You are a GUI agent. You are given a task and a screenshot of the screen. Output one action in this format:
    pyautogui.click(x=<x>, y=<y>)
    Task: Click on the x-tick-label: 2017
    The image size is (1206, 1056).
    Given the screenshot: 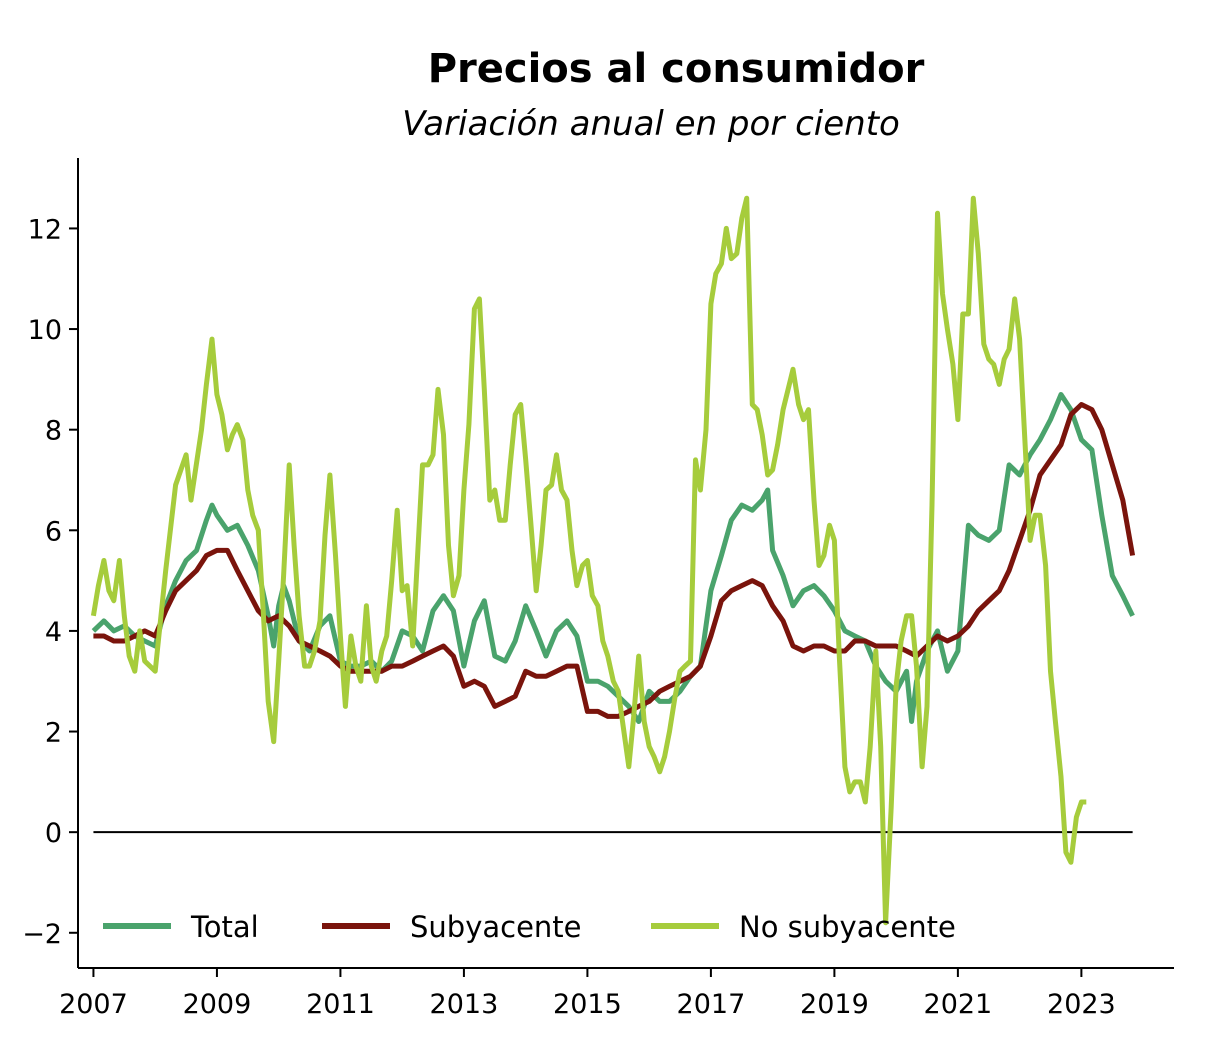 What is the action you would take?
    pyautogui.click(x=711, y=1004)
    